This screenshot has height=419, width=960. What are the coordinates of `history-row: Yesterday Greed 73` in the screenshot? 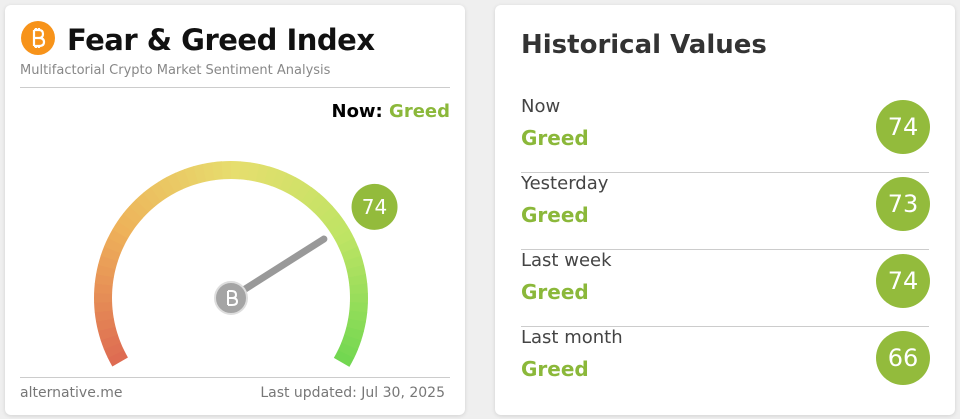 It's located at (725, 211).